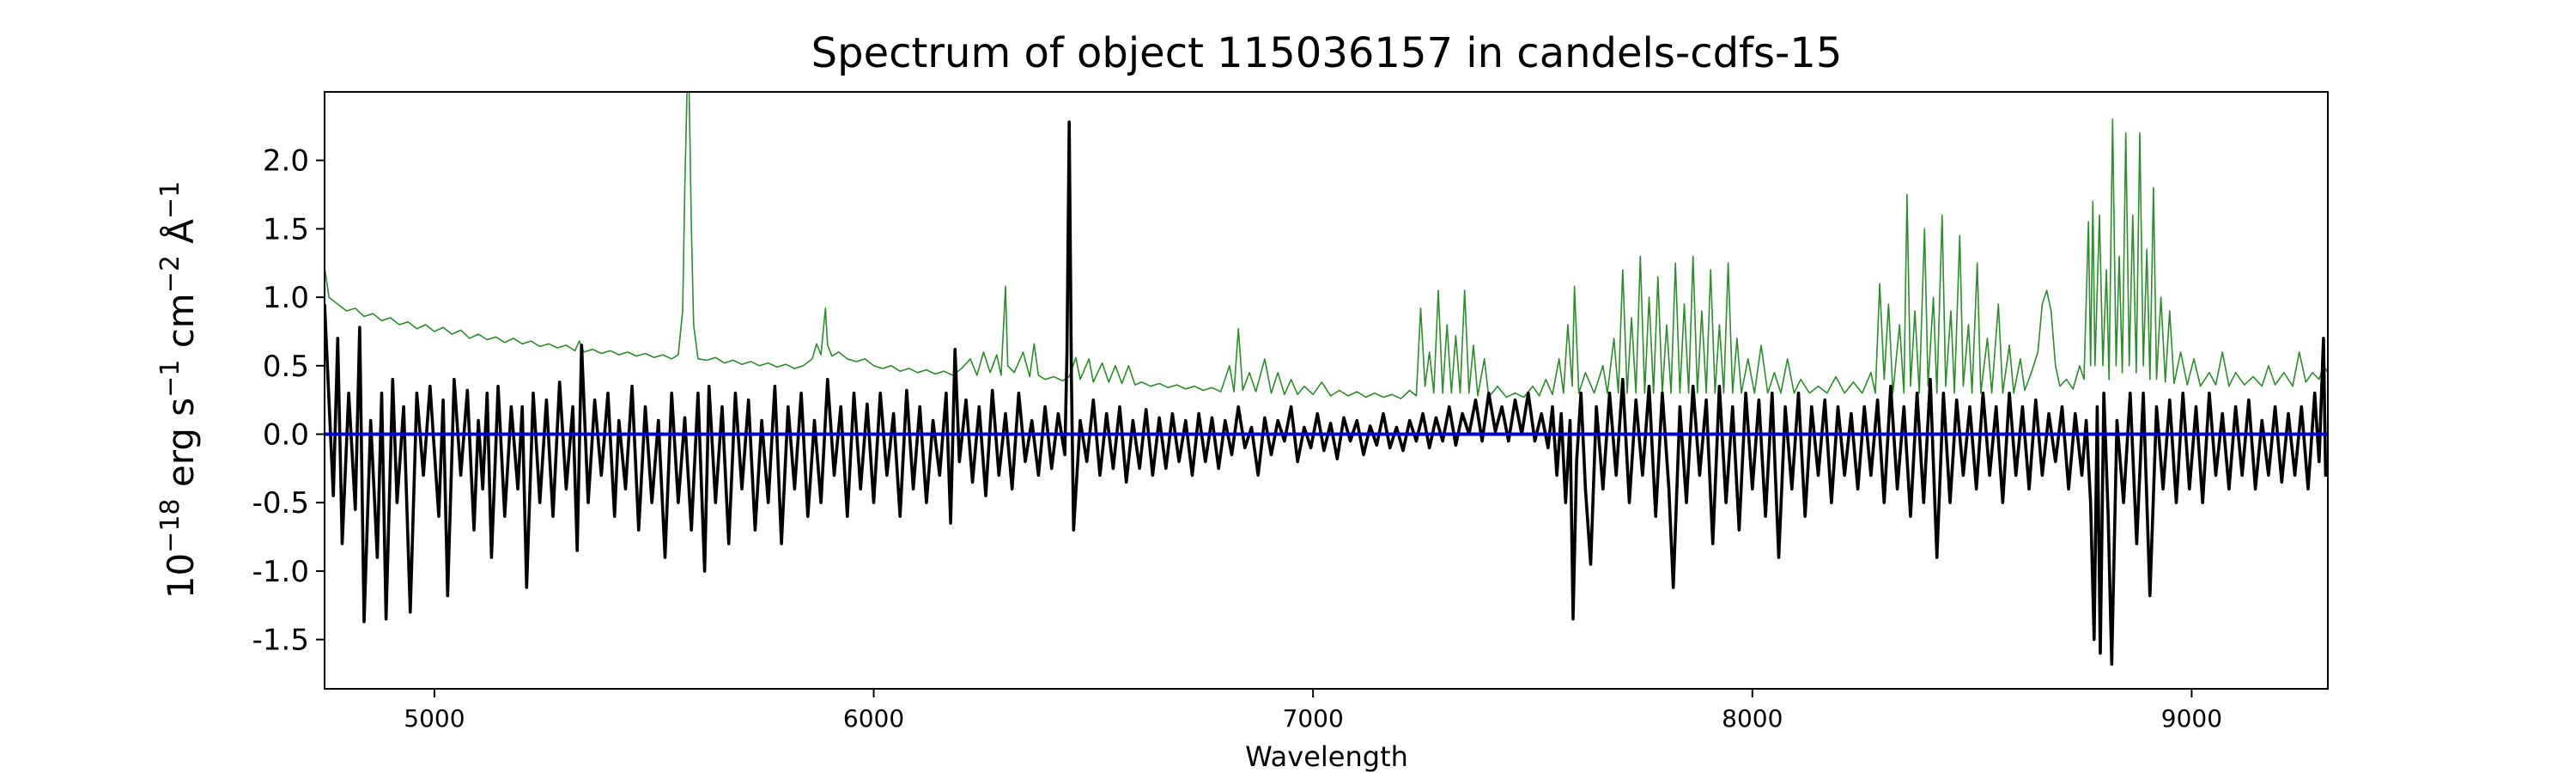 The height and width of the screenshot is (773, 2576). I want to click on y-tick-label: 2.0, so click(286, 161).